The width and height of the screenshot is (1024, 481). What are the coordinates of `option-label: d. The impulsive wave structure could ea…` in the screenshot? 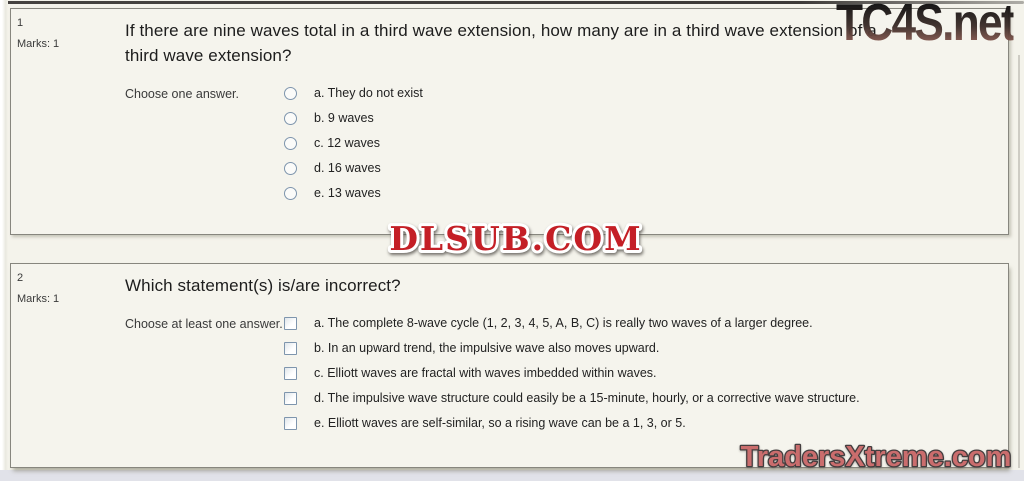 It's located at (587, 398).